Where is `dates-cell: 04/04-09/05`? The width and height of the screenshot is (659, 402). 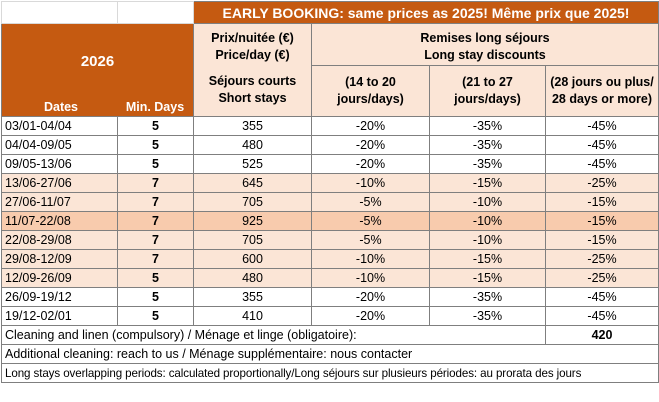 dates-cell: 04/04-09/05 is located at coordinates (59, 145).